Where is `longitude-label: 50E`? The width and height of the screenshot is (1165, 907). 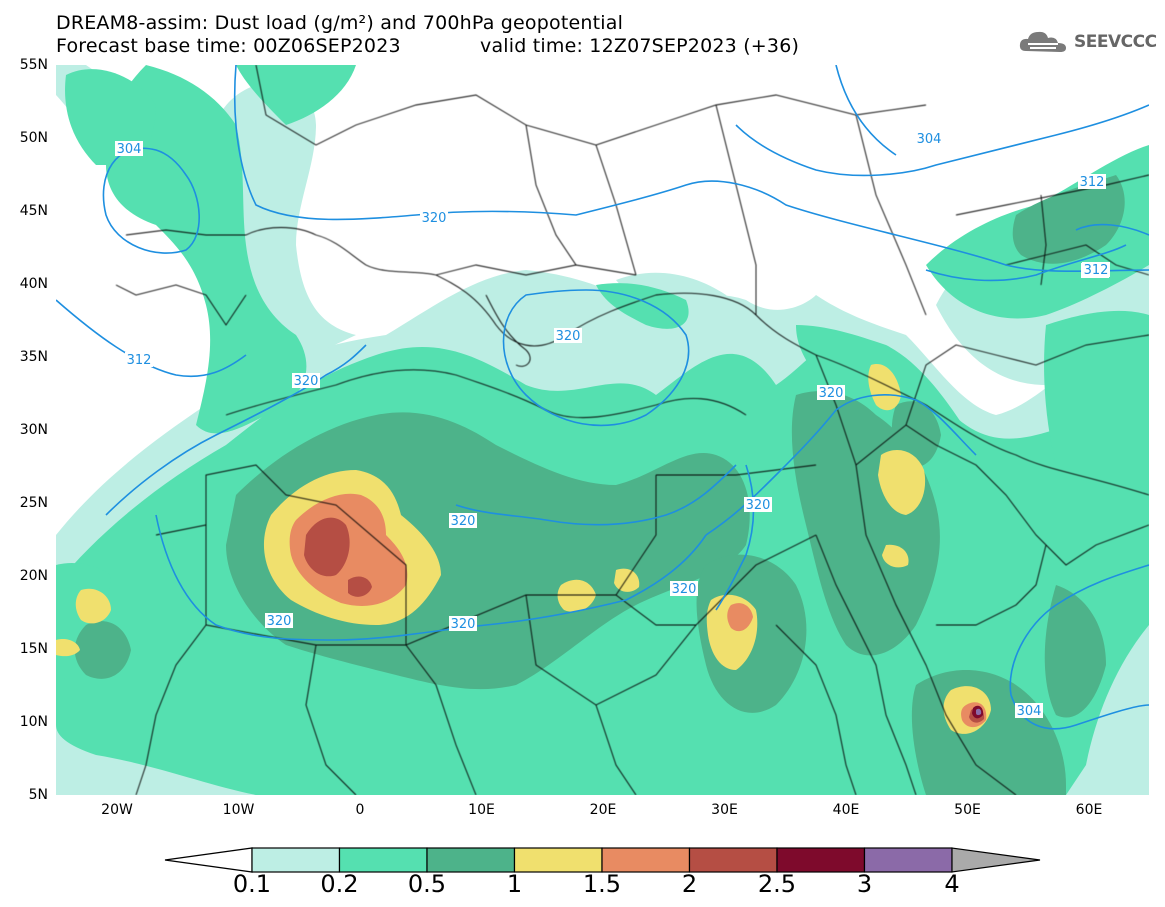
longitude-label: 50E is located at coordinates (967, 810).